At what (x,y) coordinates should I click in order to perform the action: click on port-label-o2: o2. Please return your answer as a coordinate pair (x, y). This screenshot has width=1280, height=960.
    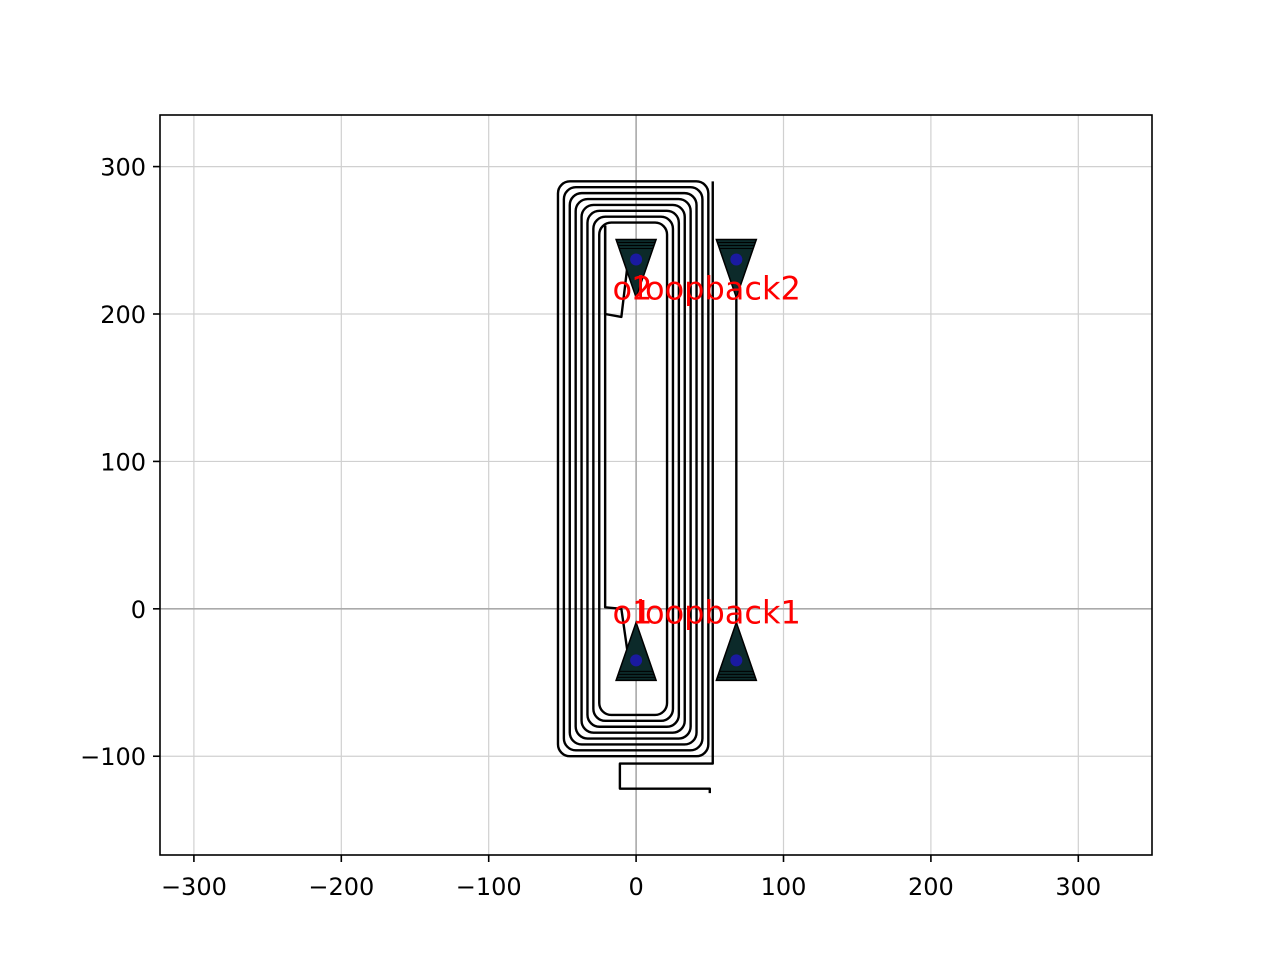
    Looking at the image, I should click on (633, 288).